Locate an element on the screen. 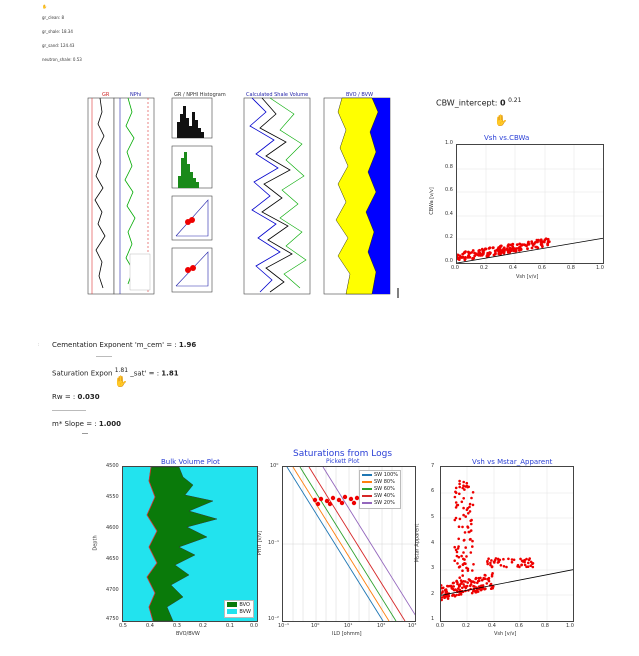  m-cem-label: Cementation Exponent 'm_cem' = : is located at coordinates (114, 345).